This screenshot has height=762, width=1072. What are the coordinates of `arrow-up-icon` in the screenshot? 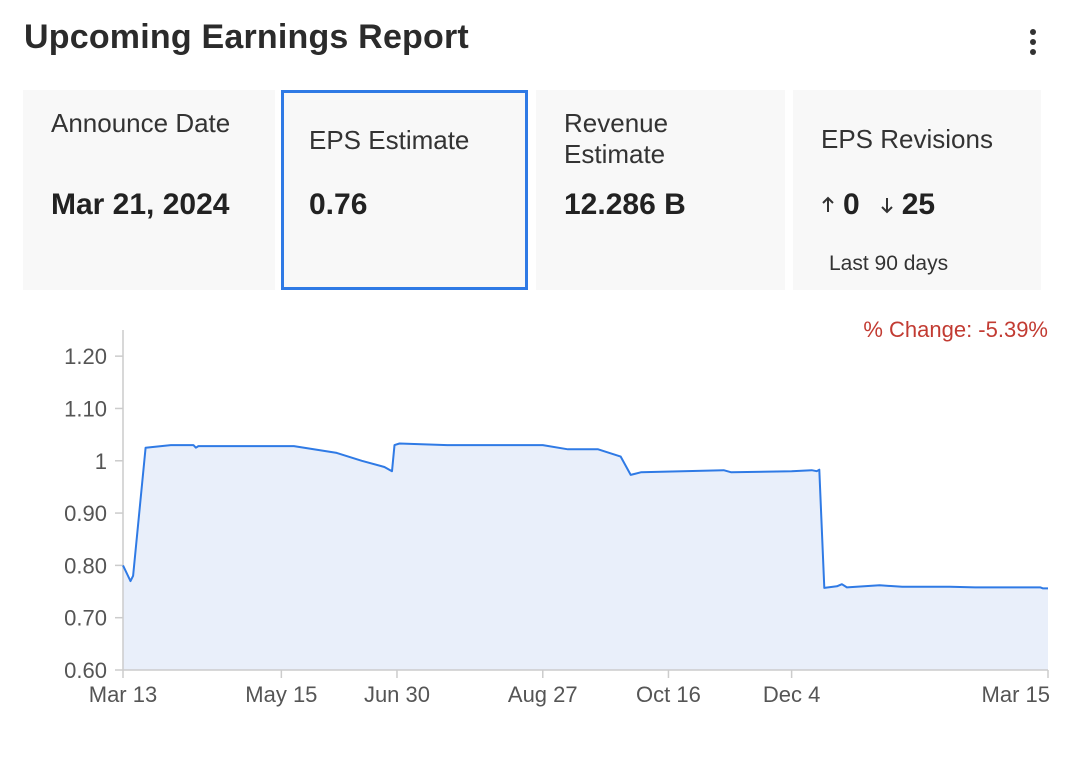 It's located at (828, 205).